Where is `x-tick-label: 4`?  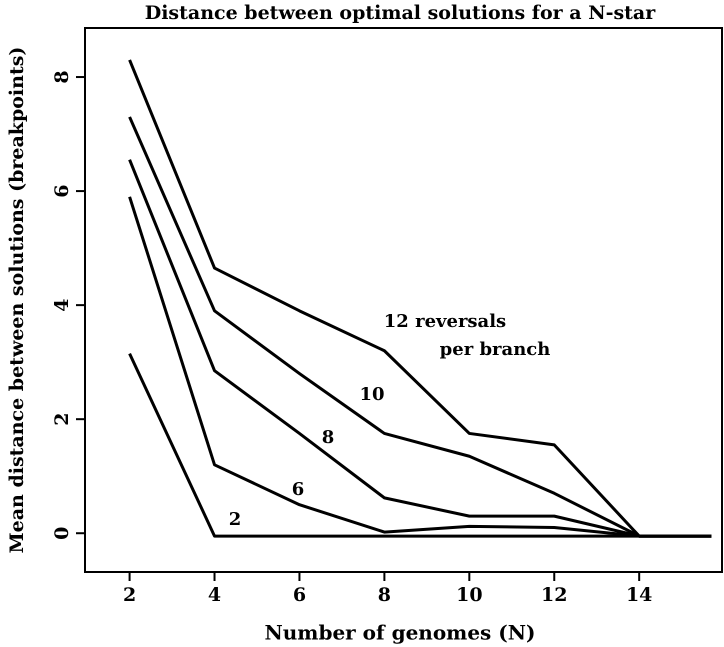
x-tick-label: 4 is located at coordinates (214, 595).